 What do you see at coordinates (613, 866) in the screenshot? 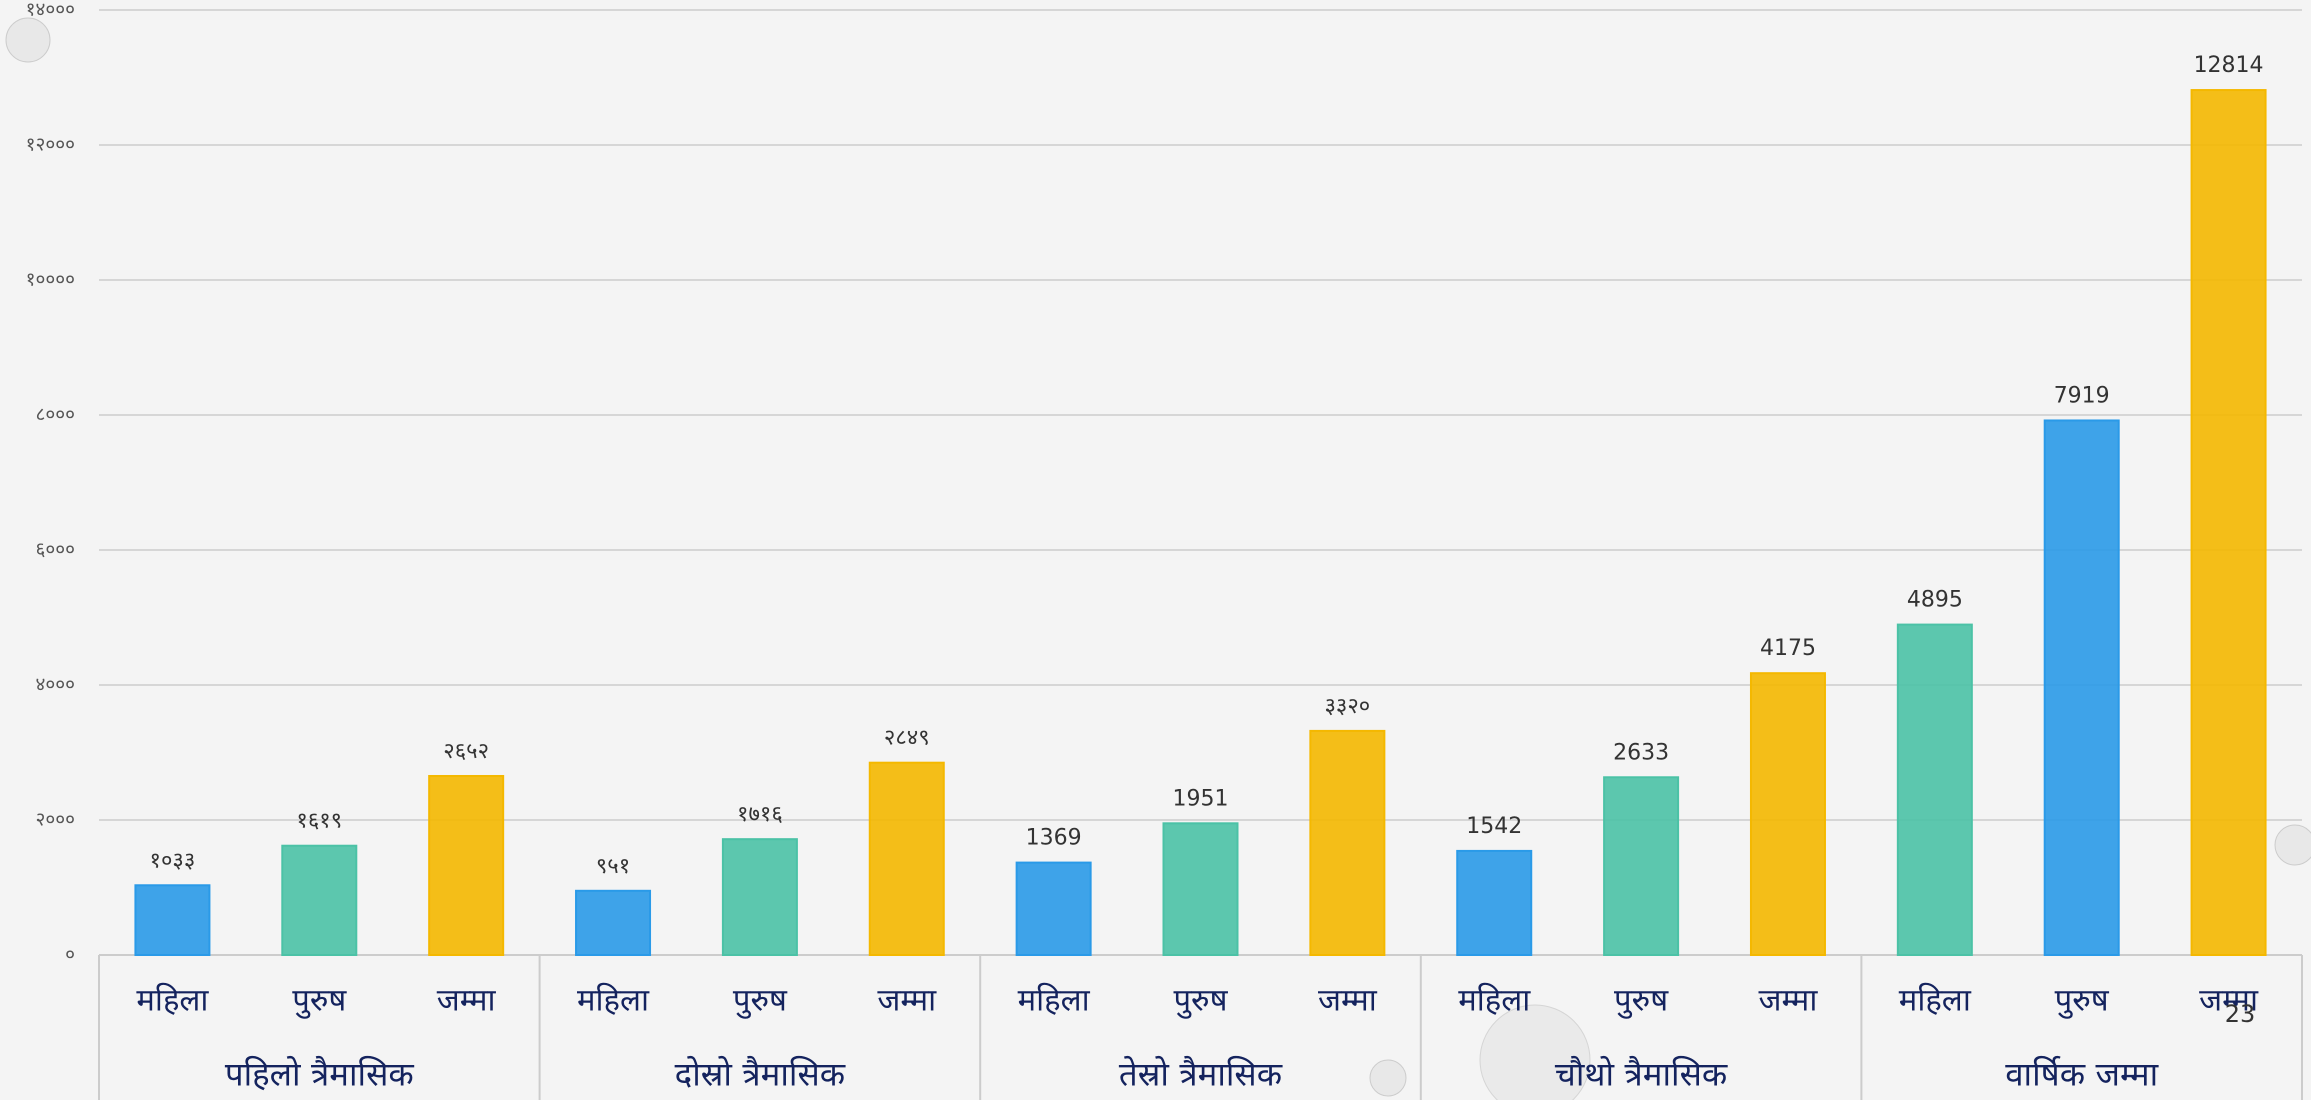
I see `value-label: ९५१` at bounding box center [613, 866].